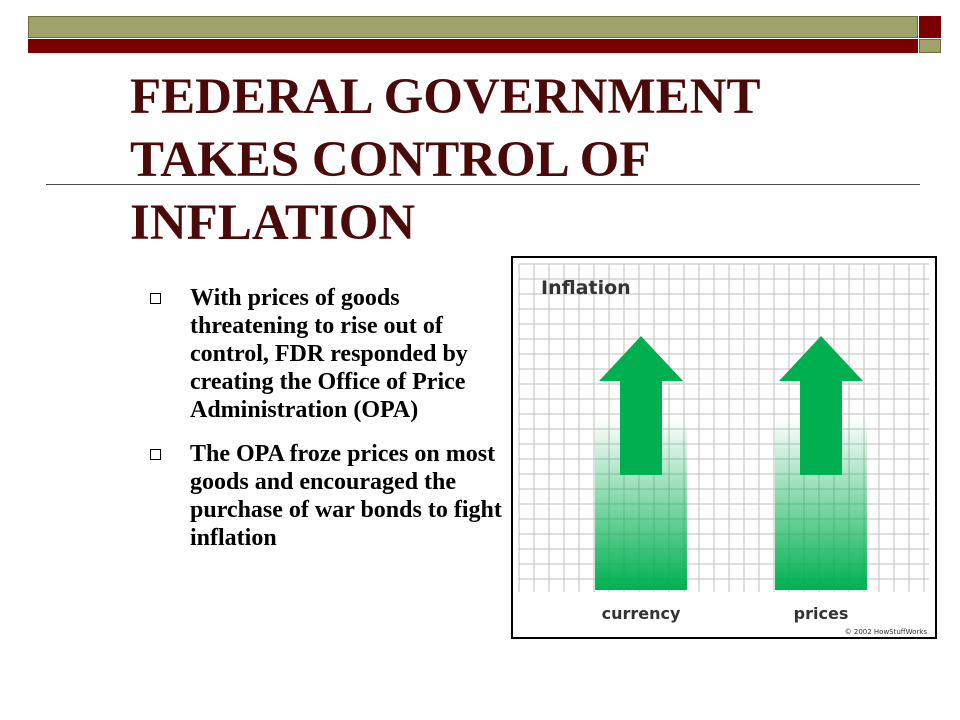  Describe the element at coordinates (886, 632) in the screenshot. I see `copyright-credit: © 2002 HowStuffWorks` at that location.